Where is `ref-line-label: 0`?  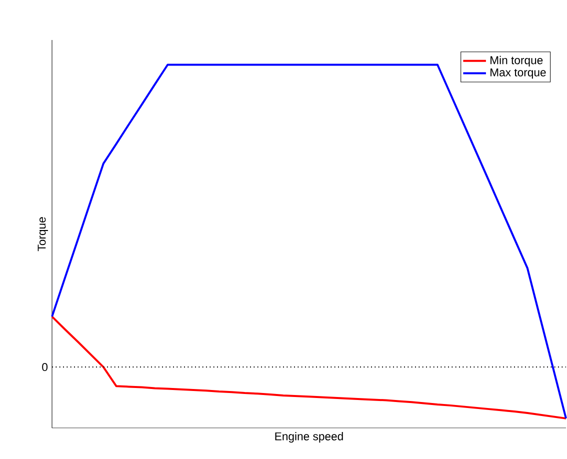
ref-line-label: 0 is located at coordinates (45, 367).